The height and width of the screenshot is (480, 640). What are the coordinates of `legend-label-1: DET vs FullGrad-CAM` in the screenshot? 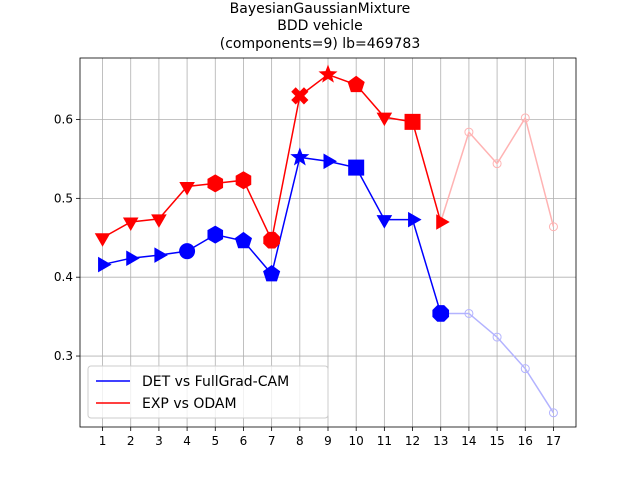 It's located at (215, 382).